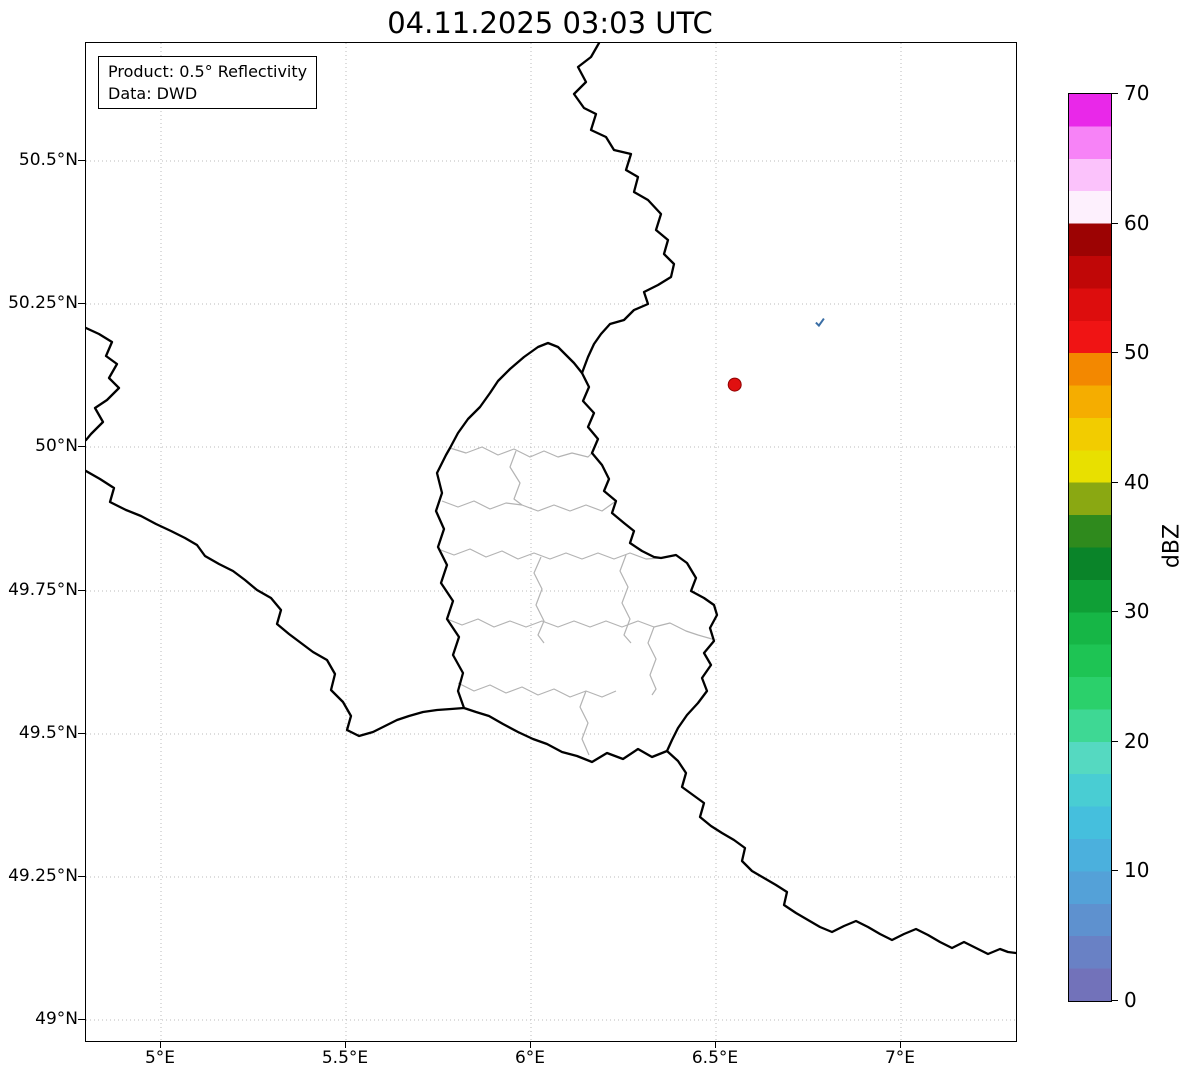  I want to click on product-info-line: Product: 0.5° Reflectivity, so click(208, 71).